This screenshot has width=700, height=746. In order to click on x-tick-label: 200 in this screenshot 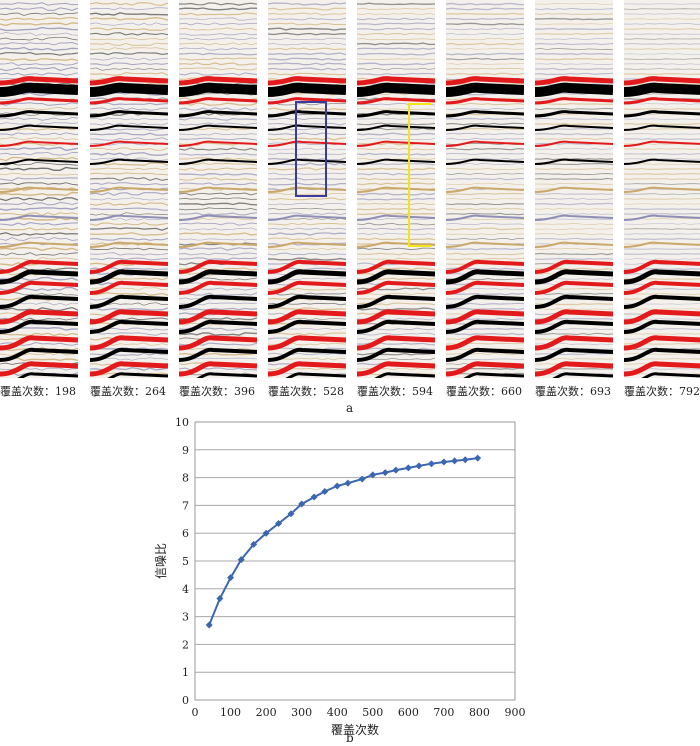, I will do `click(266, 712)`.